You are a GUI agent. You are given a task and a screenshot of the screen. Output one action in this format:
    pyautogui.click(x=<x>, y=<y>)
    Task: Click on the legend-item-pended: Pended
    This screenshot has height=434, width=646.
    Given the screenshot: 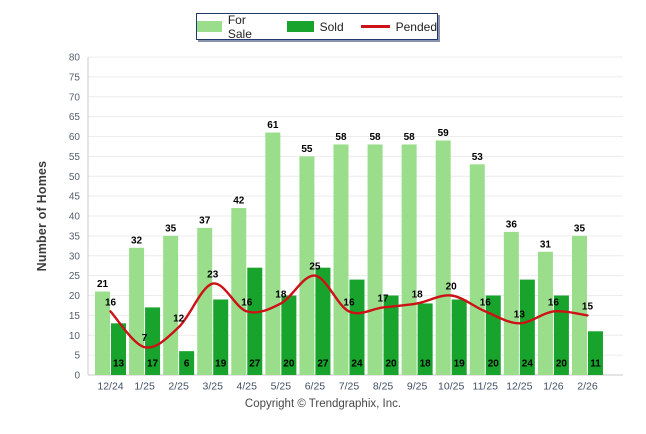 What is the action you would take?
    pyautogui.click(x=398, y=26)
    